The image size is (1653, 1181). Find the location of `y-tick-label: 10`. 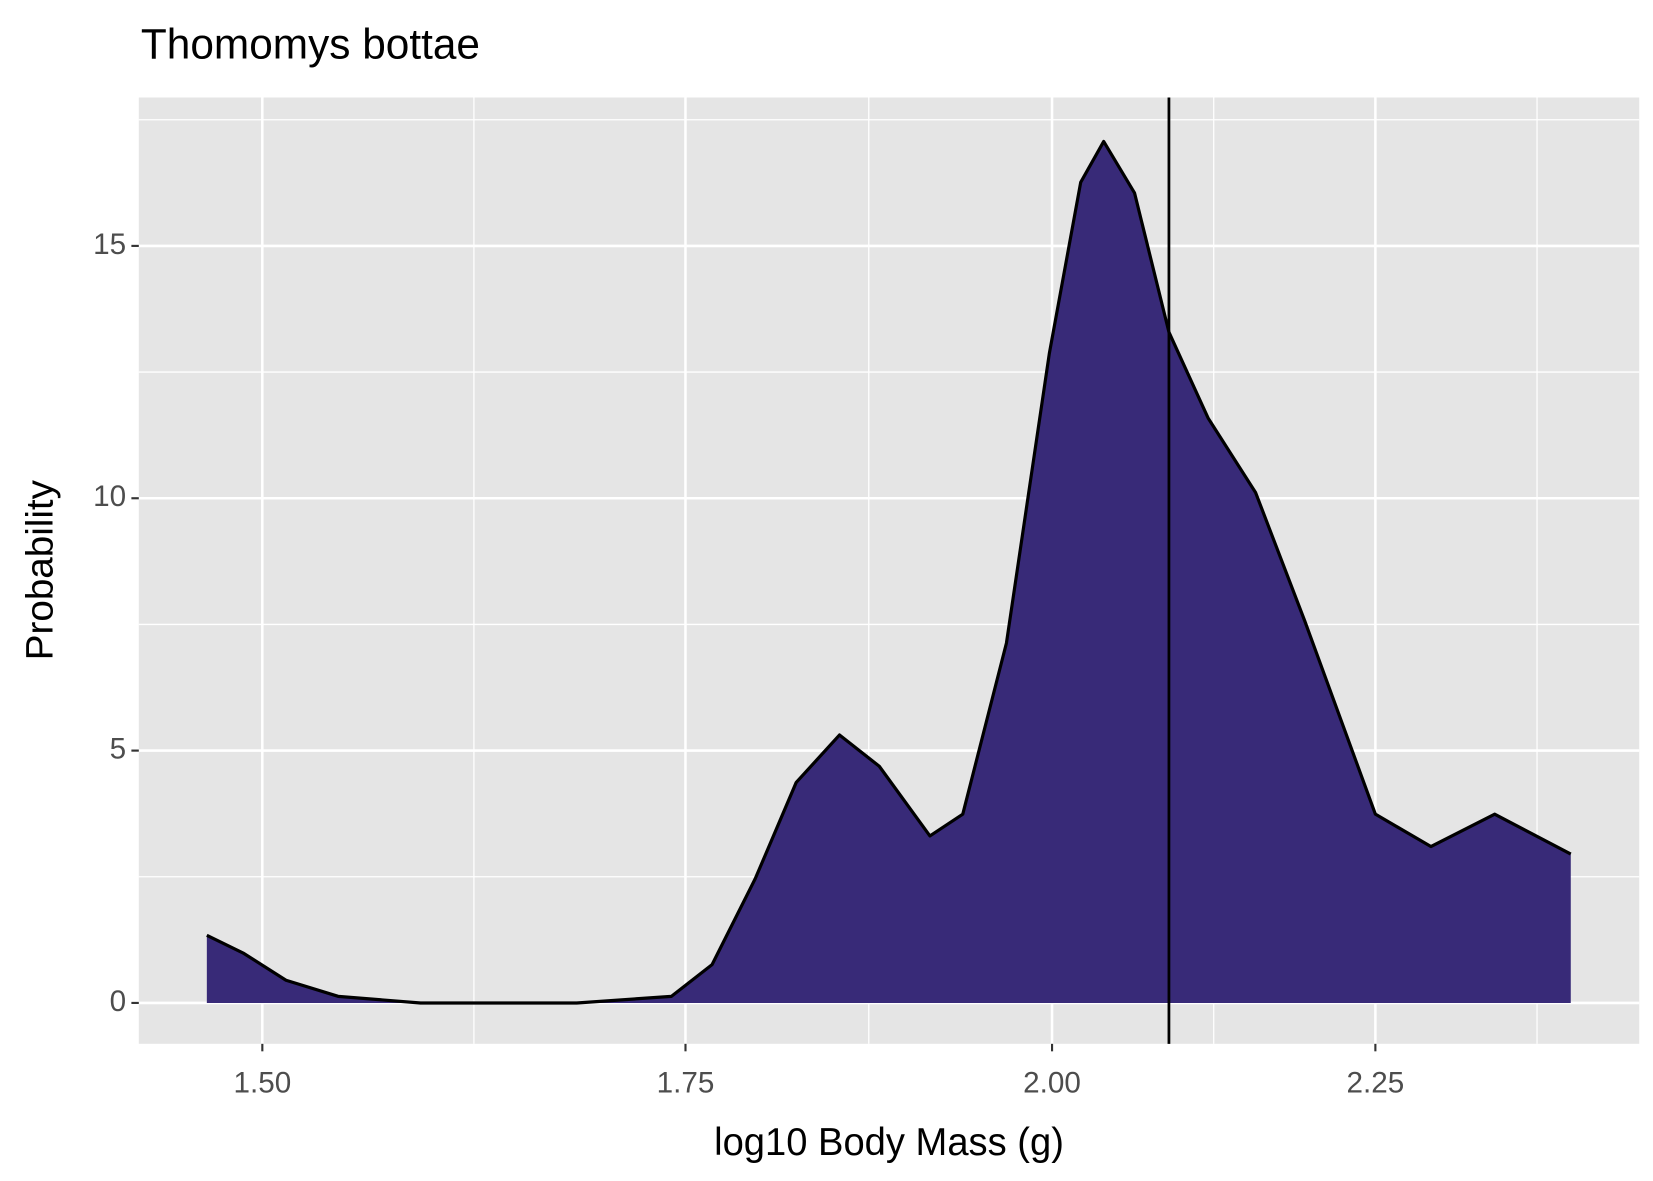

y-tick-label: 10 is located at coordinates (109, 496).